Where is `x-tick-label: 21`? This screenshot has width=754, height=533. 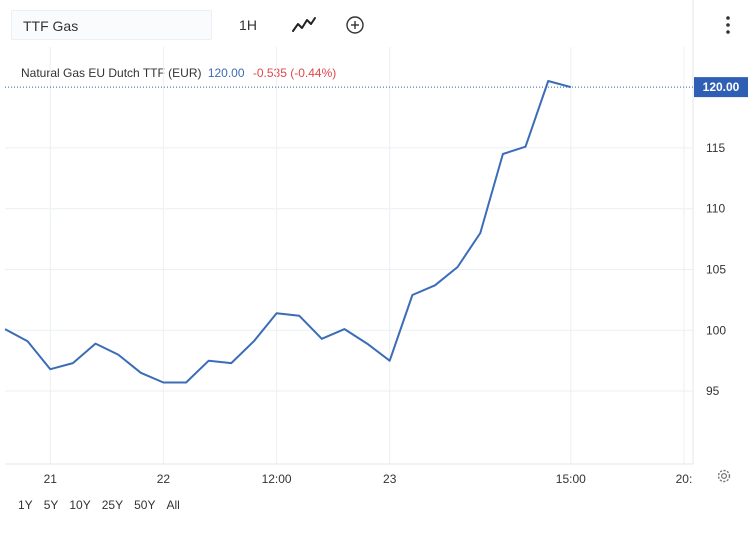
x-tick-label: 21 is located at coordinates (51, 479).